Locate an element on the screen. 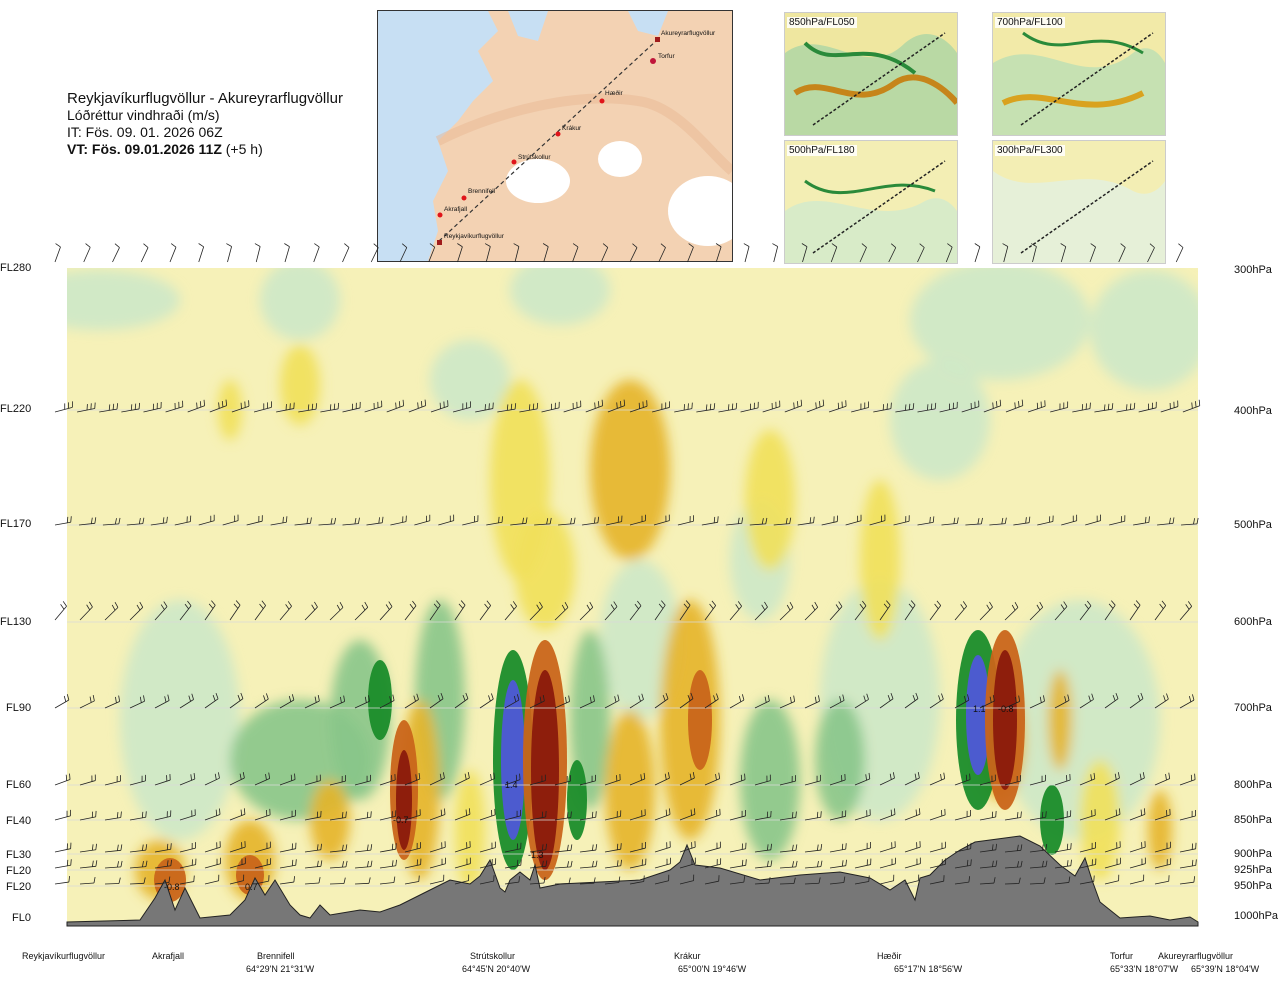 Image resolution: width=1280 pixels, height=981 pixels. location-name: Torfur is located at coordinates (1122, 956).